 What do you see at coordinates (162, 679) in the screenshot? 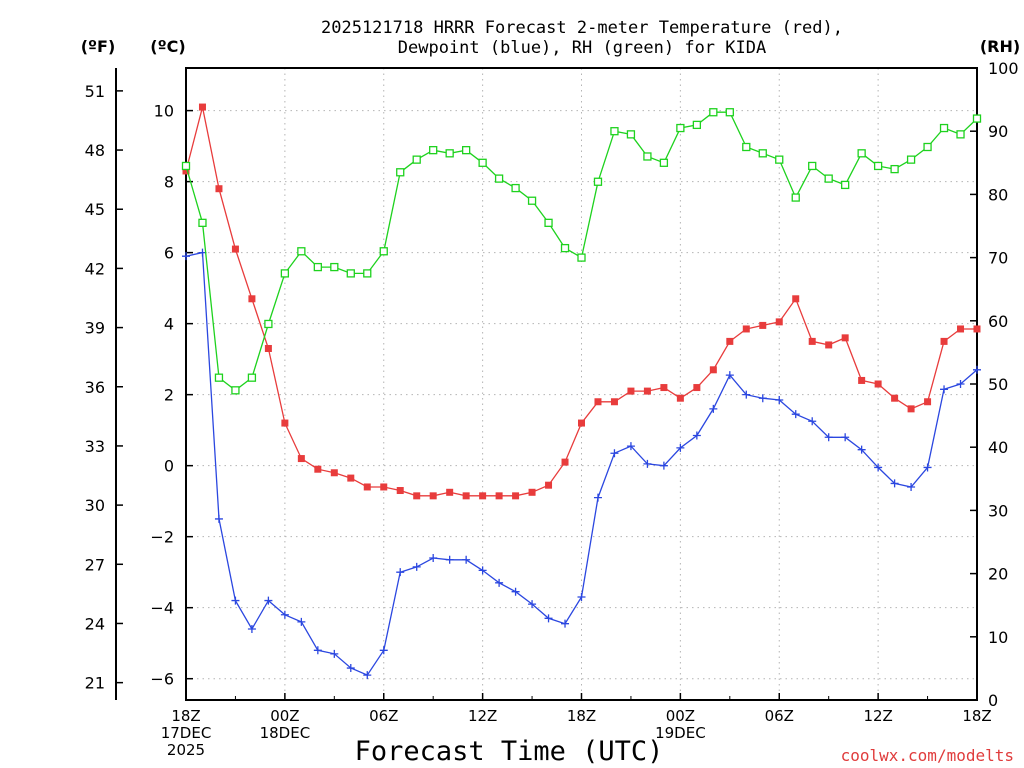
I see `celsius-tick-label: −6` at bounding box center [162, 679].